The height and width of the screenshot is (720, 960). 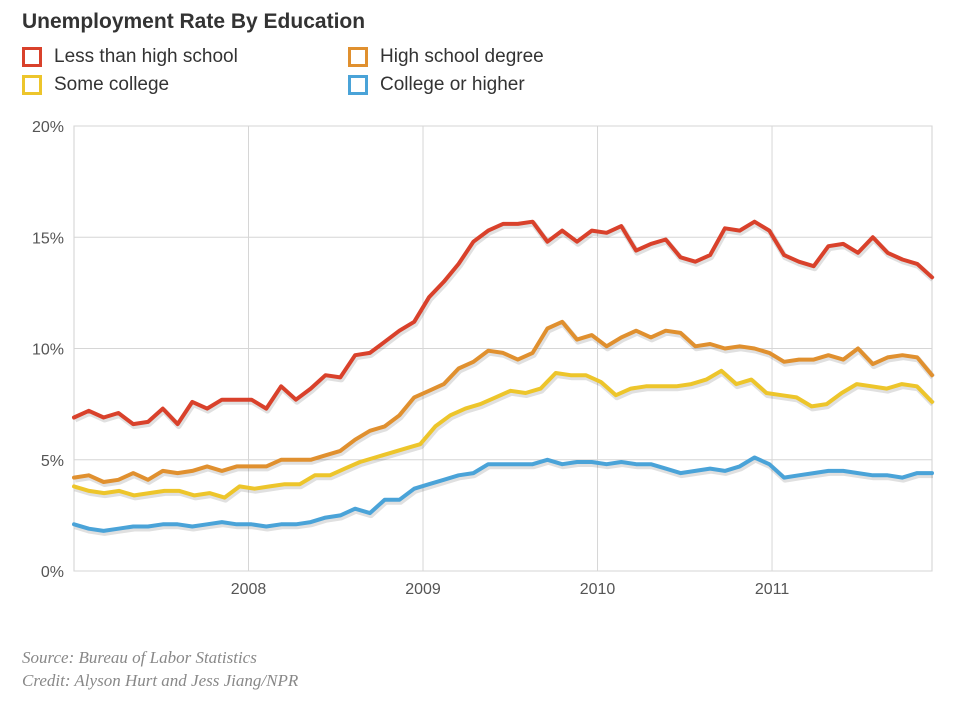 I want to click on legend-item-college-or-higher: College or higher, so click(x=436, y=85).